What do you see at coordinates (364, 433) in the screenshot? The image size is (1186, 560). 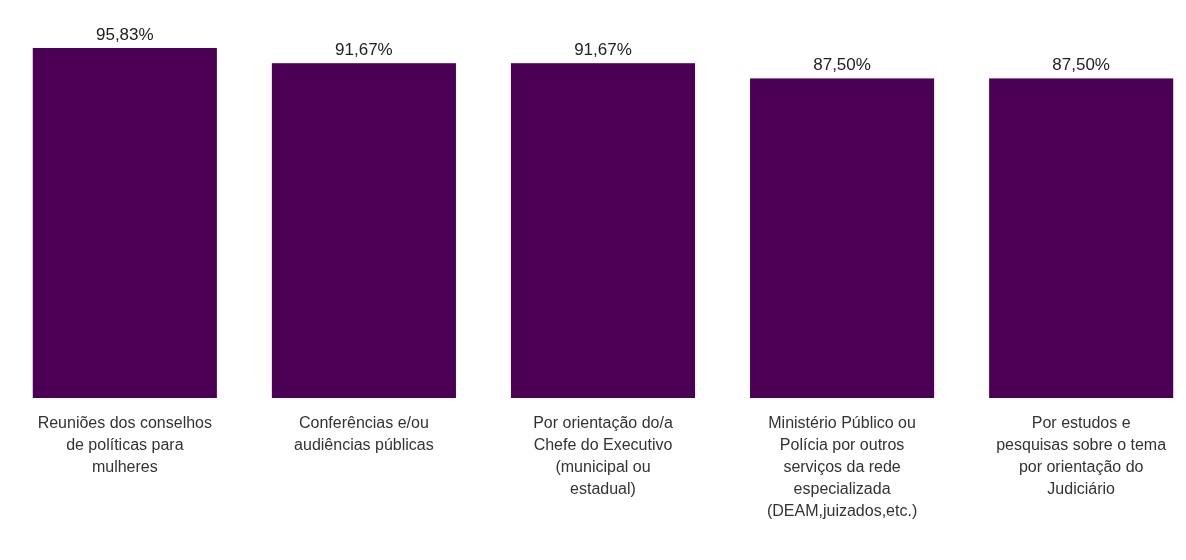 I see `x-tick-label: Conferências e/ou audiências públicas` at bounding box center [364, 433].